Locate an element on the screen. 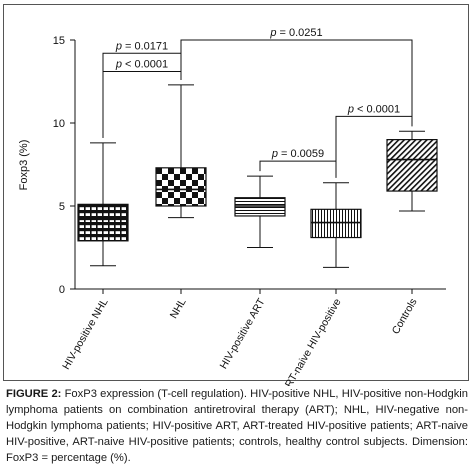 Image resolution: width=473 pixels, height=476 pixels. x-category-text: HIV-positive ART is located at coordinates (243, 333).